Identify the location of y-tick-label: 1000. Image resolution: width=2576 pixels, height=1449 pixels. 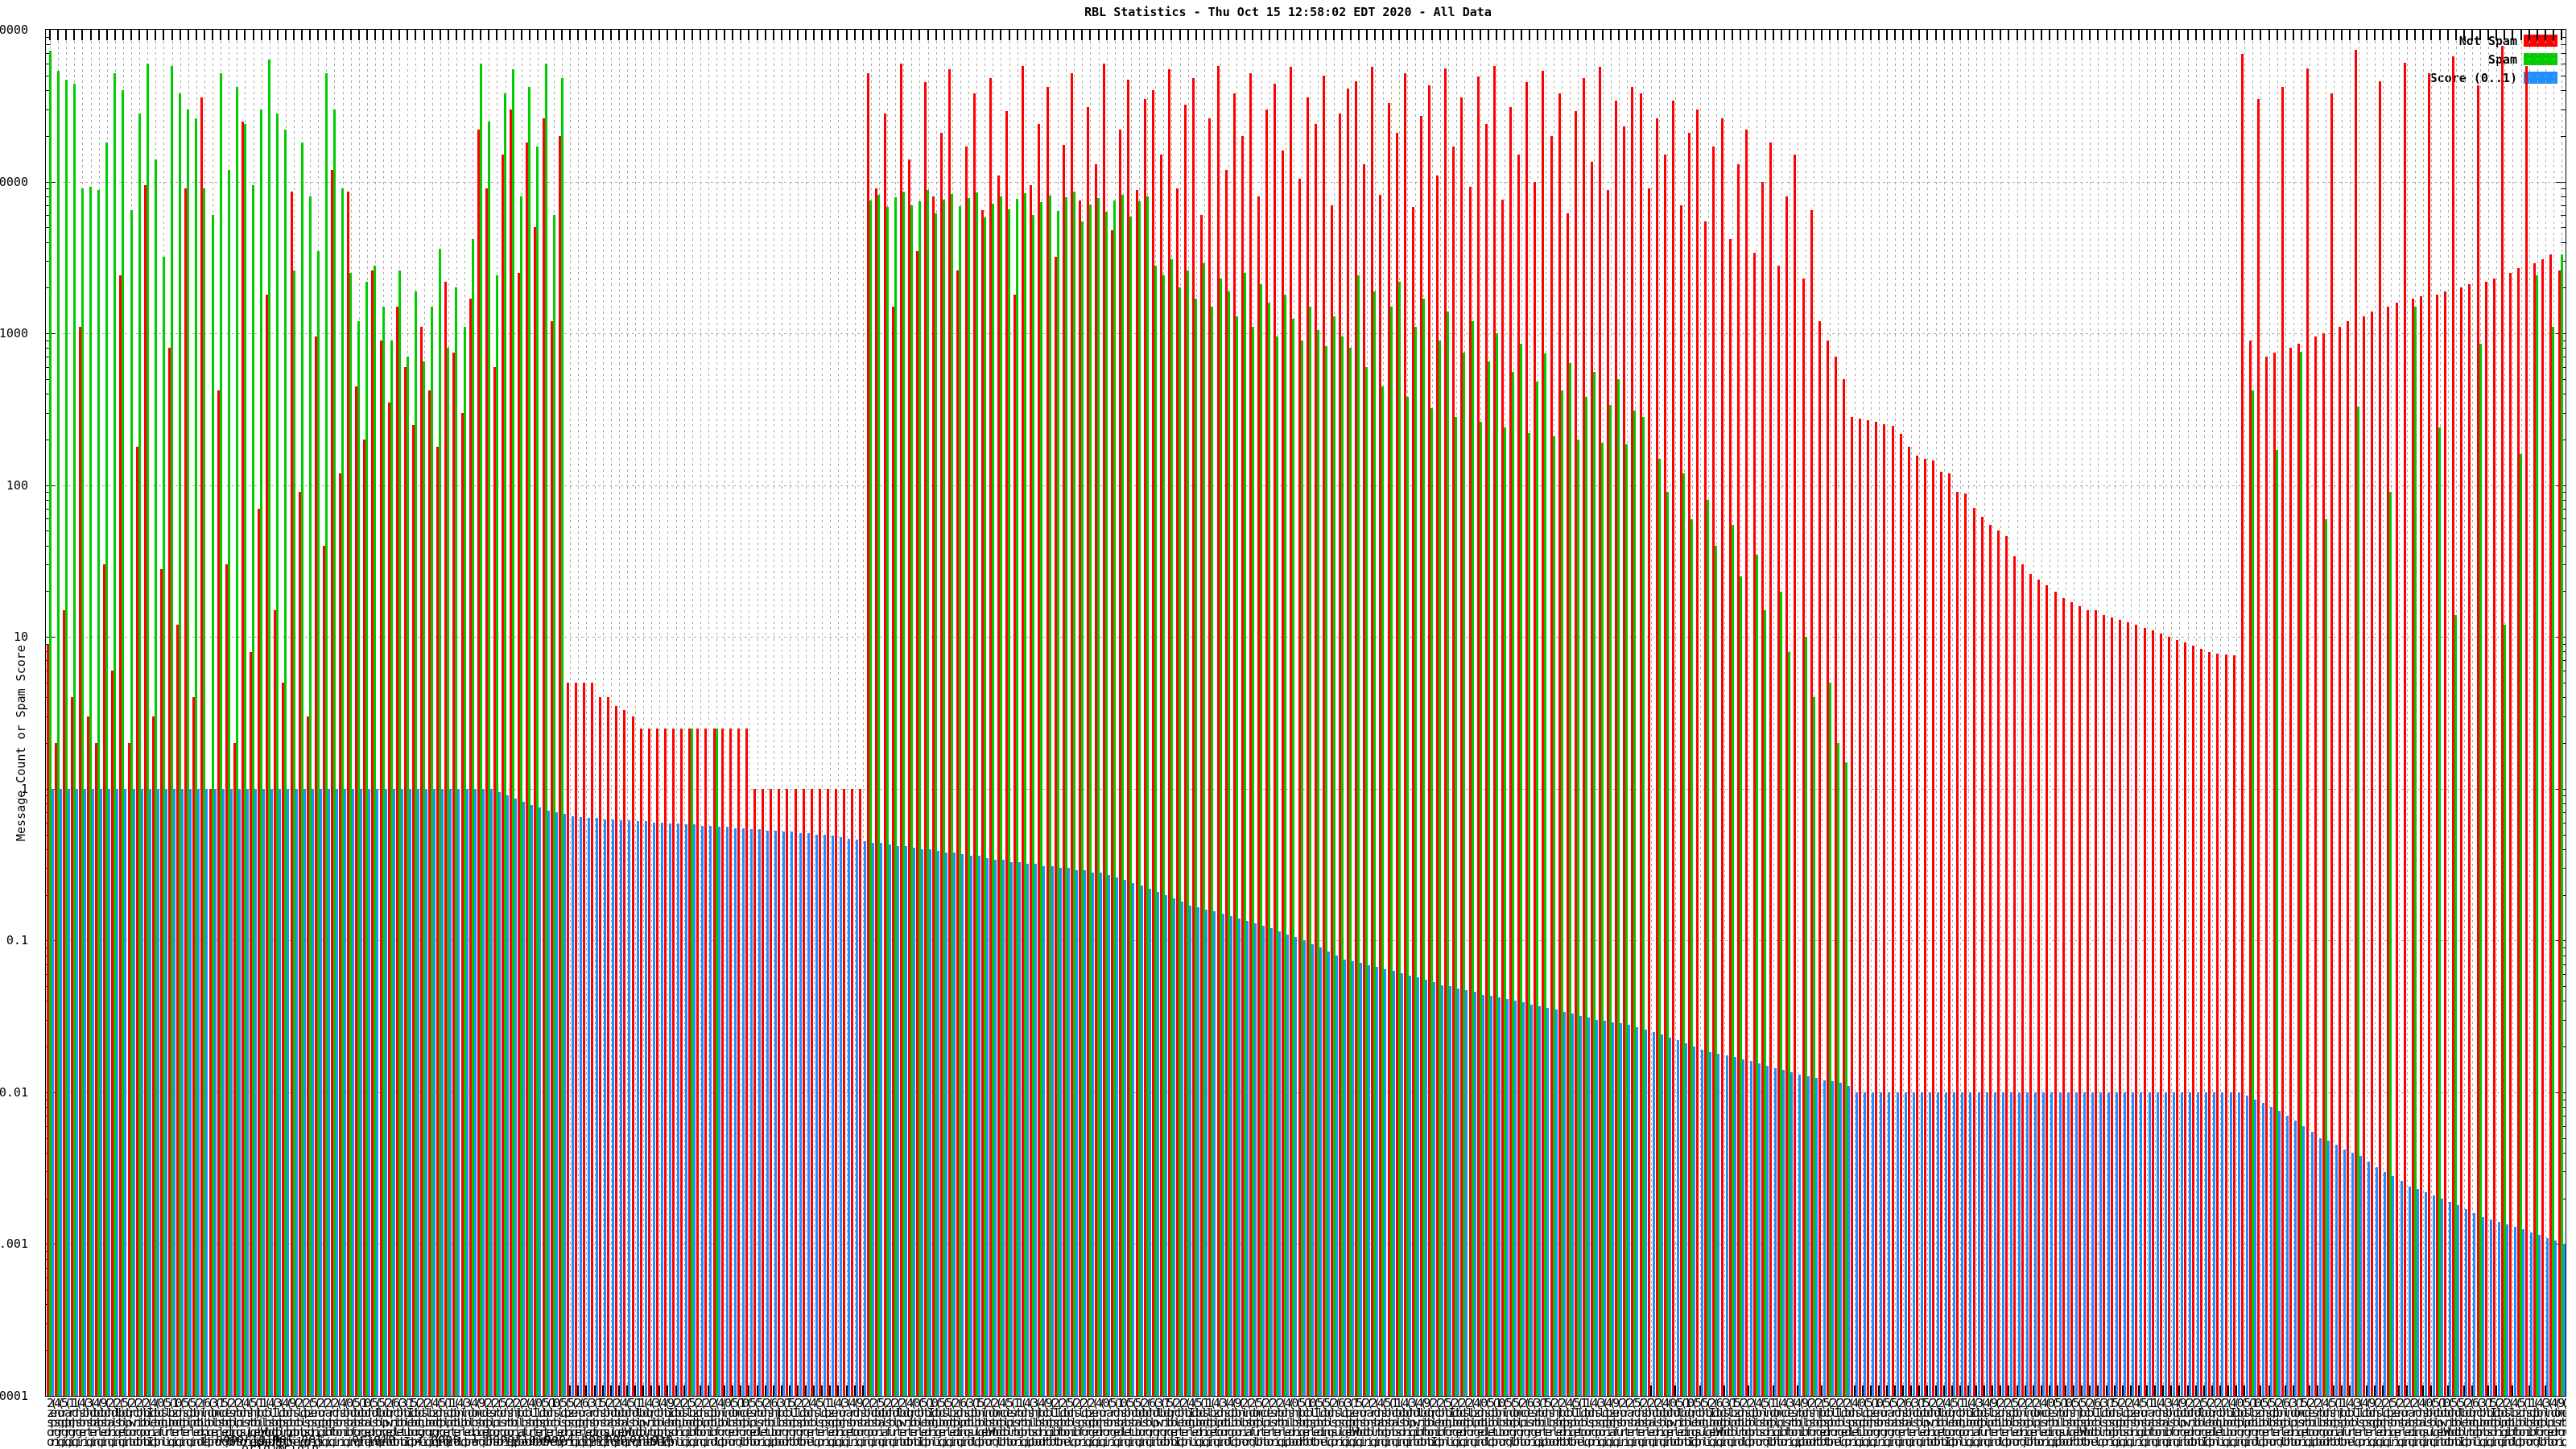
(14, 333).